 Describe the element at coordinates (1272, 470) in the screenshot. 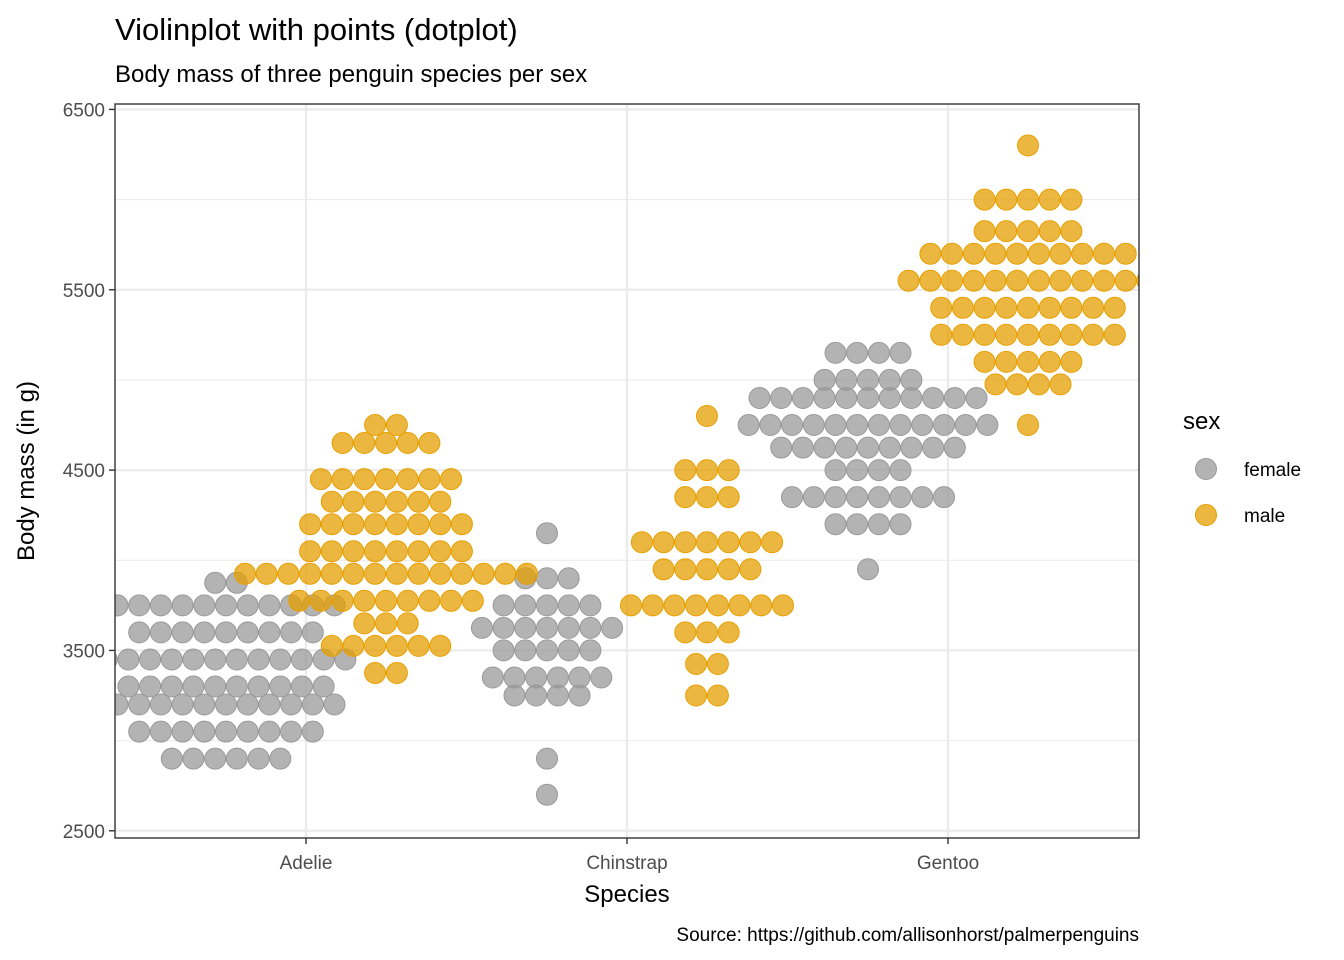

I see `legend-label-female: female` at that location.